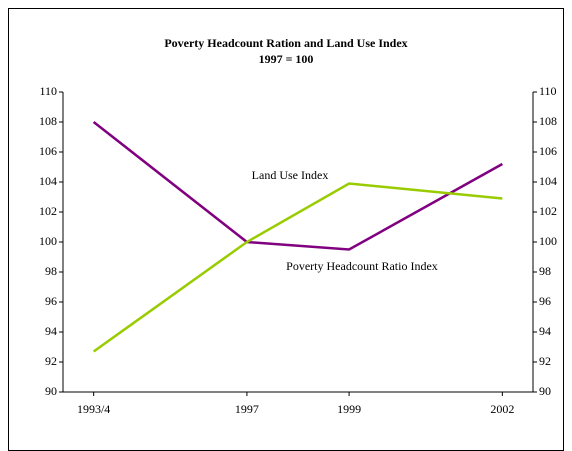 The height and width of the screenshot is (451, 572). Describe the element at coordinates (548, 151) in the screenshot. I see `y2-tick-label: 106` at that location.